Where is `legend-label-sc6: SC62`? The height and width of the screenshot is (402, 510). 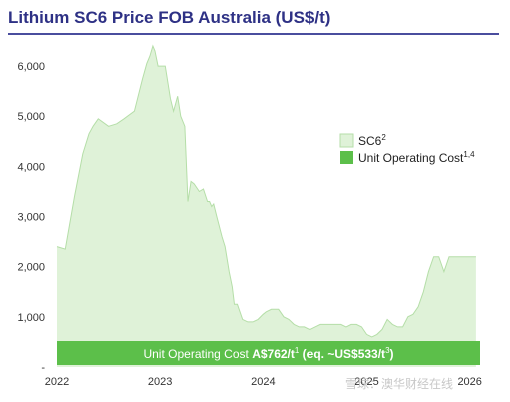
legend-label-sc6: SC62 is located at coordinates (372, 140).